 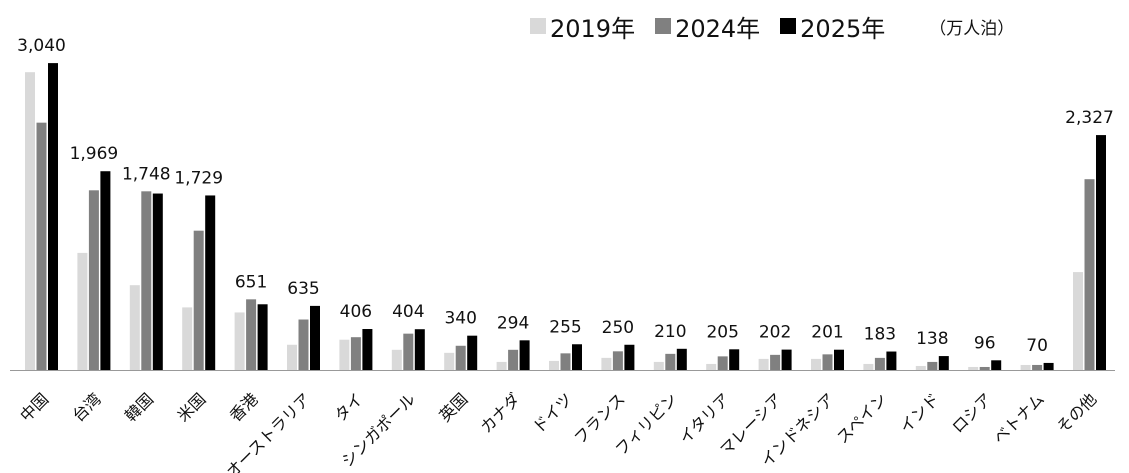 What do you see at coordinates (565, 327) in the screenshot?
I see `data-label-10: 255` at bounding box center [565, 327].